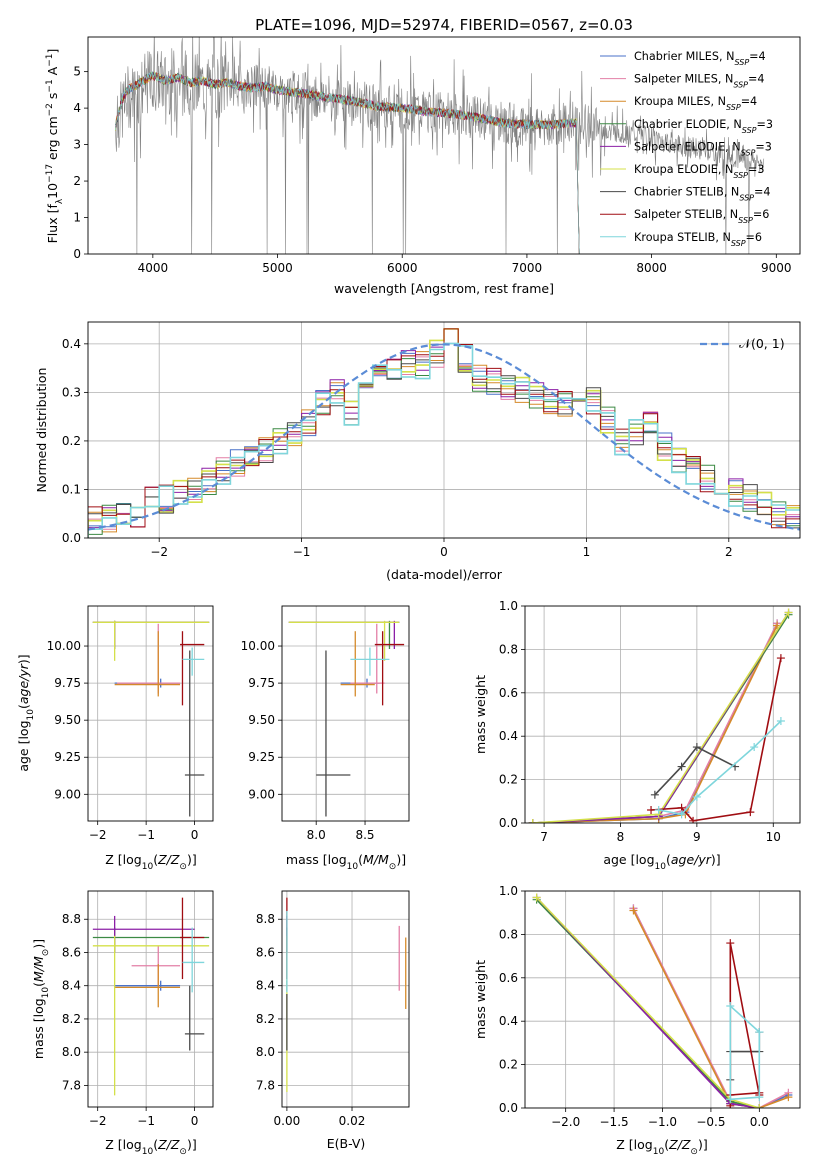  I want to click on weight-vs-z-ylabel: mass weight, so click(480, 999).